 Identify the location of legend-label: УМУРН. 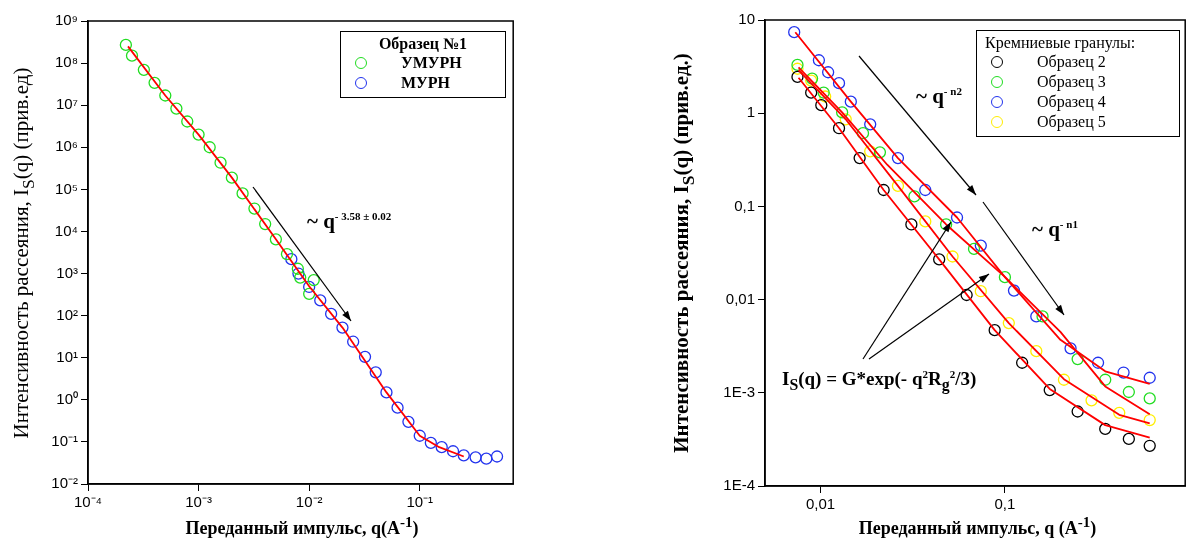
(431, 63).